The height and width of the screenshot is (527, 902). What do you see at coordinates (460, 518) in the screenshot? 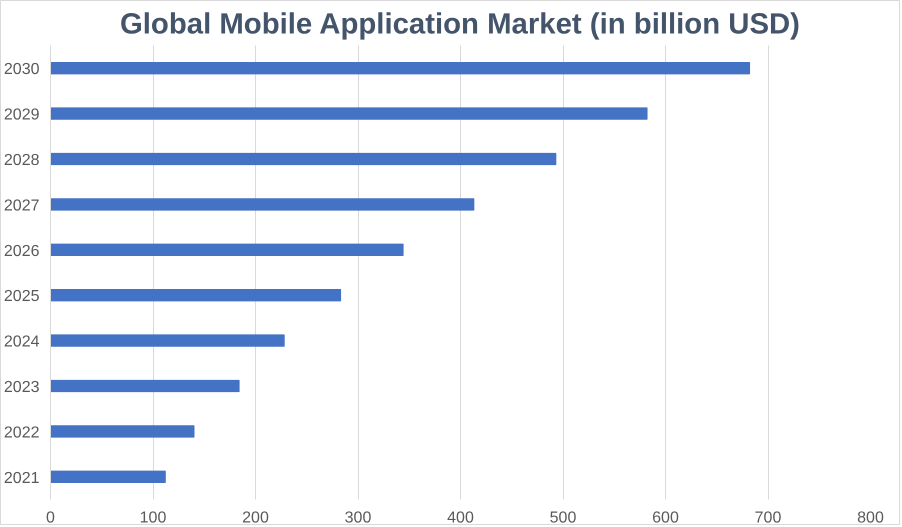
I see `x-tick-label: 400` at bounding box center [460, 518].